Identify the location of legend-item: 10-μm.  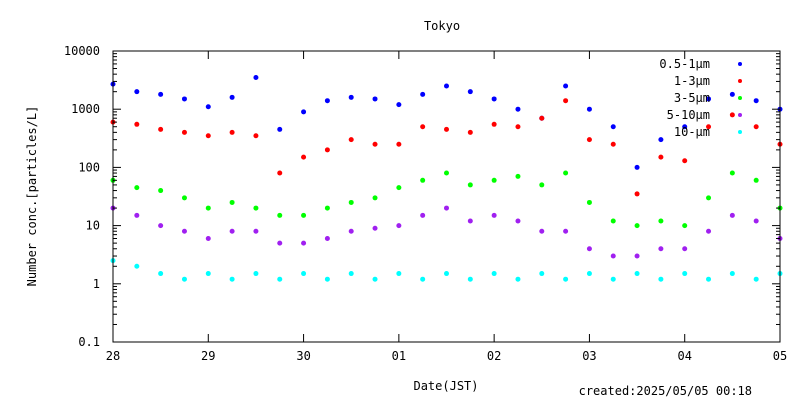
(708, 132).